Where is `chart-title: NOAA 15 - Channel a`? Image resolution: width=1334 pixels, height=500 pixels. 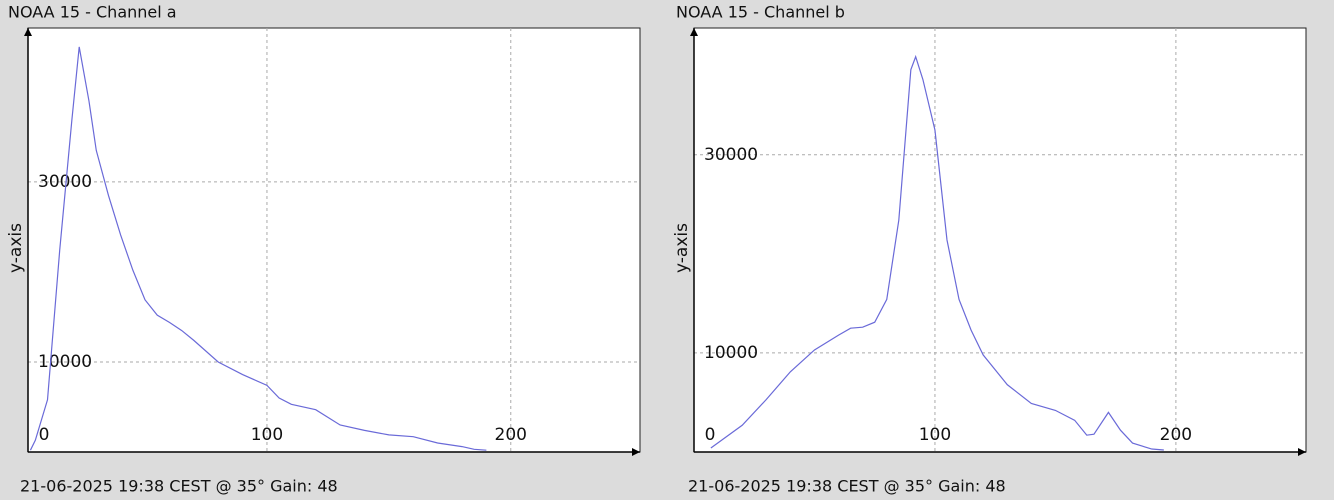
chart-title: NOAA 15 - Channel a is located at coordinates (92, 12).